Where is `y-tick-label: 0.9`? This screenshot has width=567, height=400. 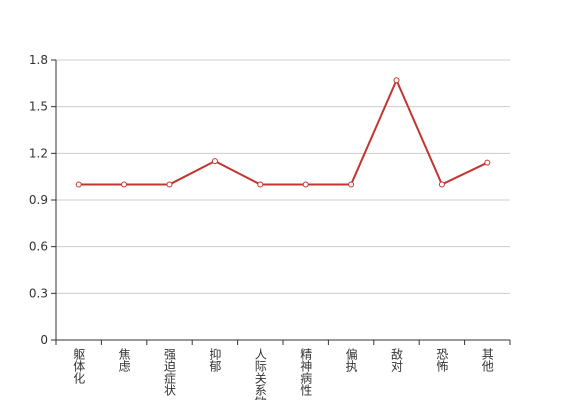 y-tick-label: 0.9 is located at coordinates (38, 200).